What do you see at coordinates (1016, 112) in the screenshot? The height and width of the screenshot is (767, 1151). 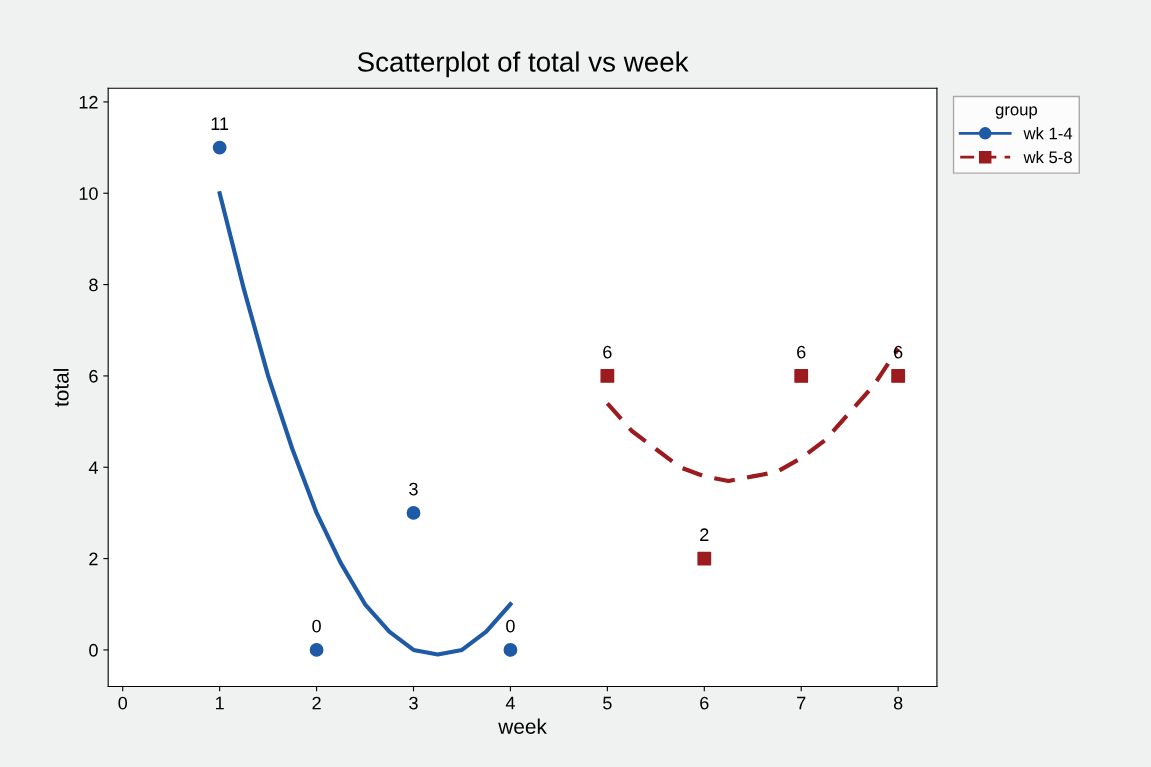 I see `legend-title: group` at bounding box center [1016, 112].